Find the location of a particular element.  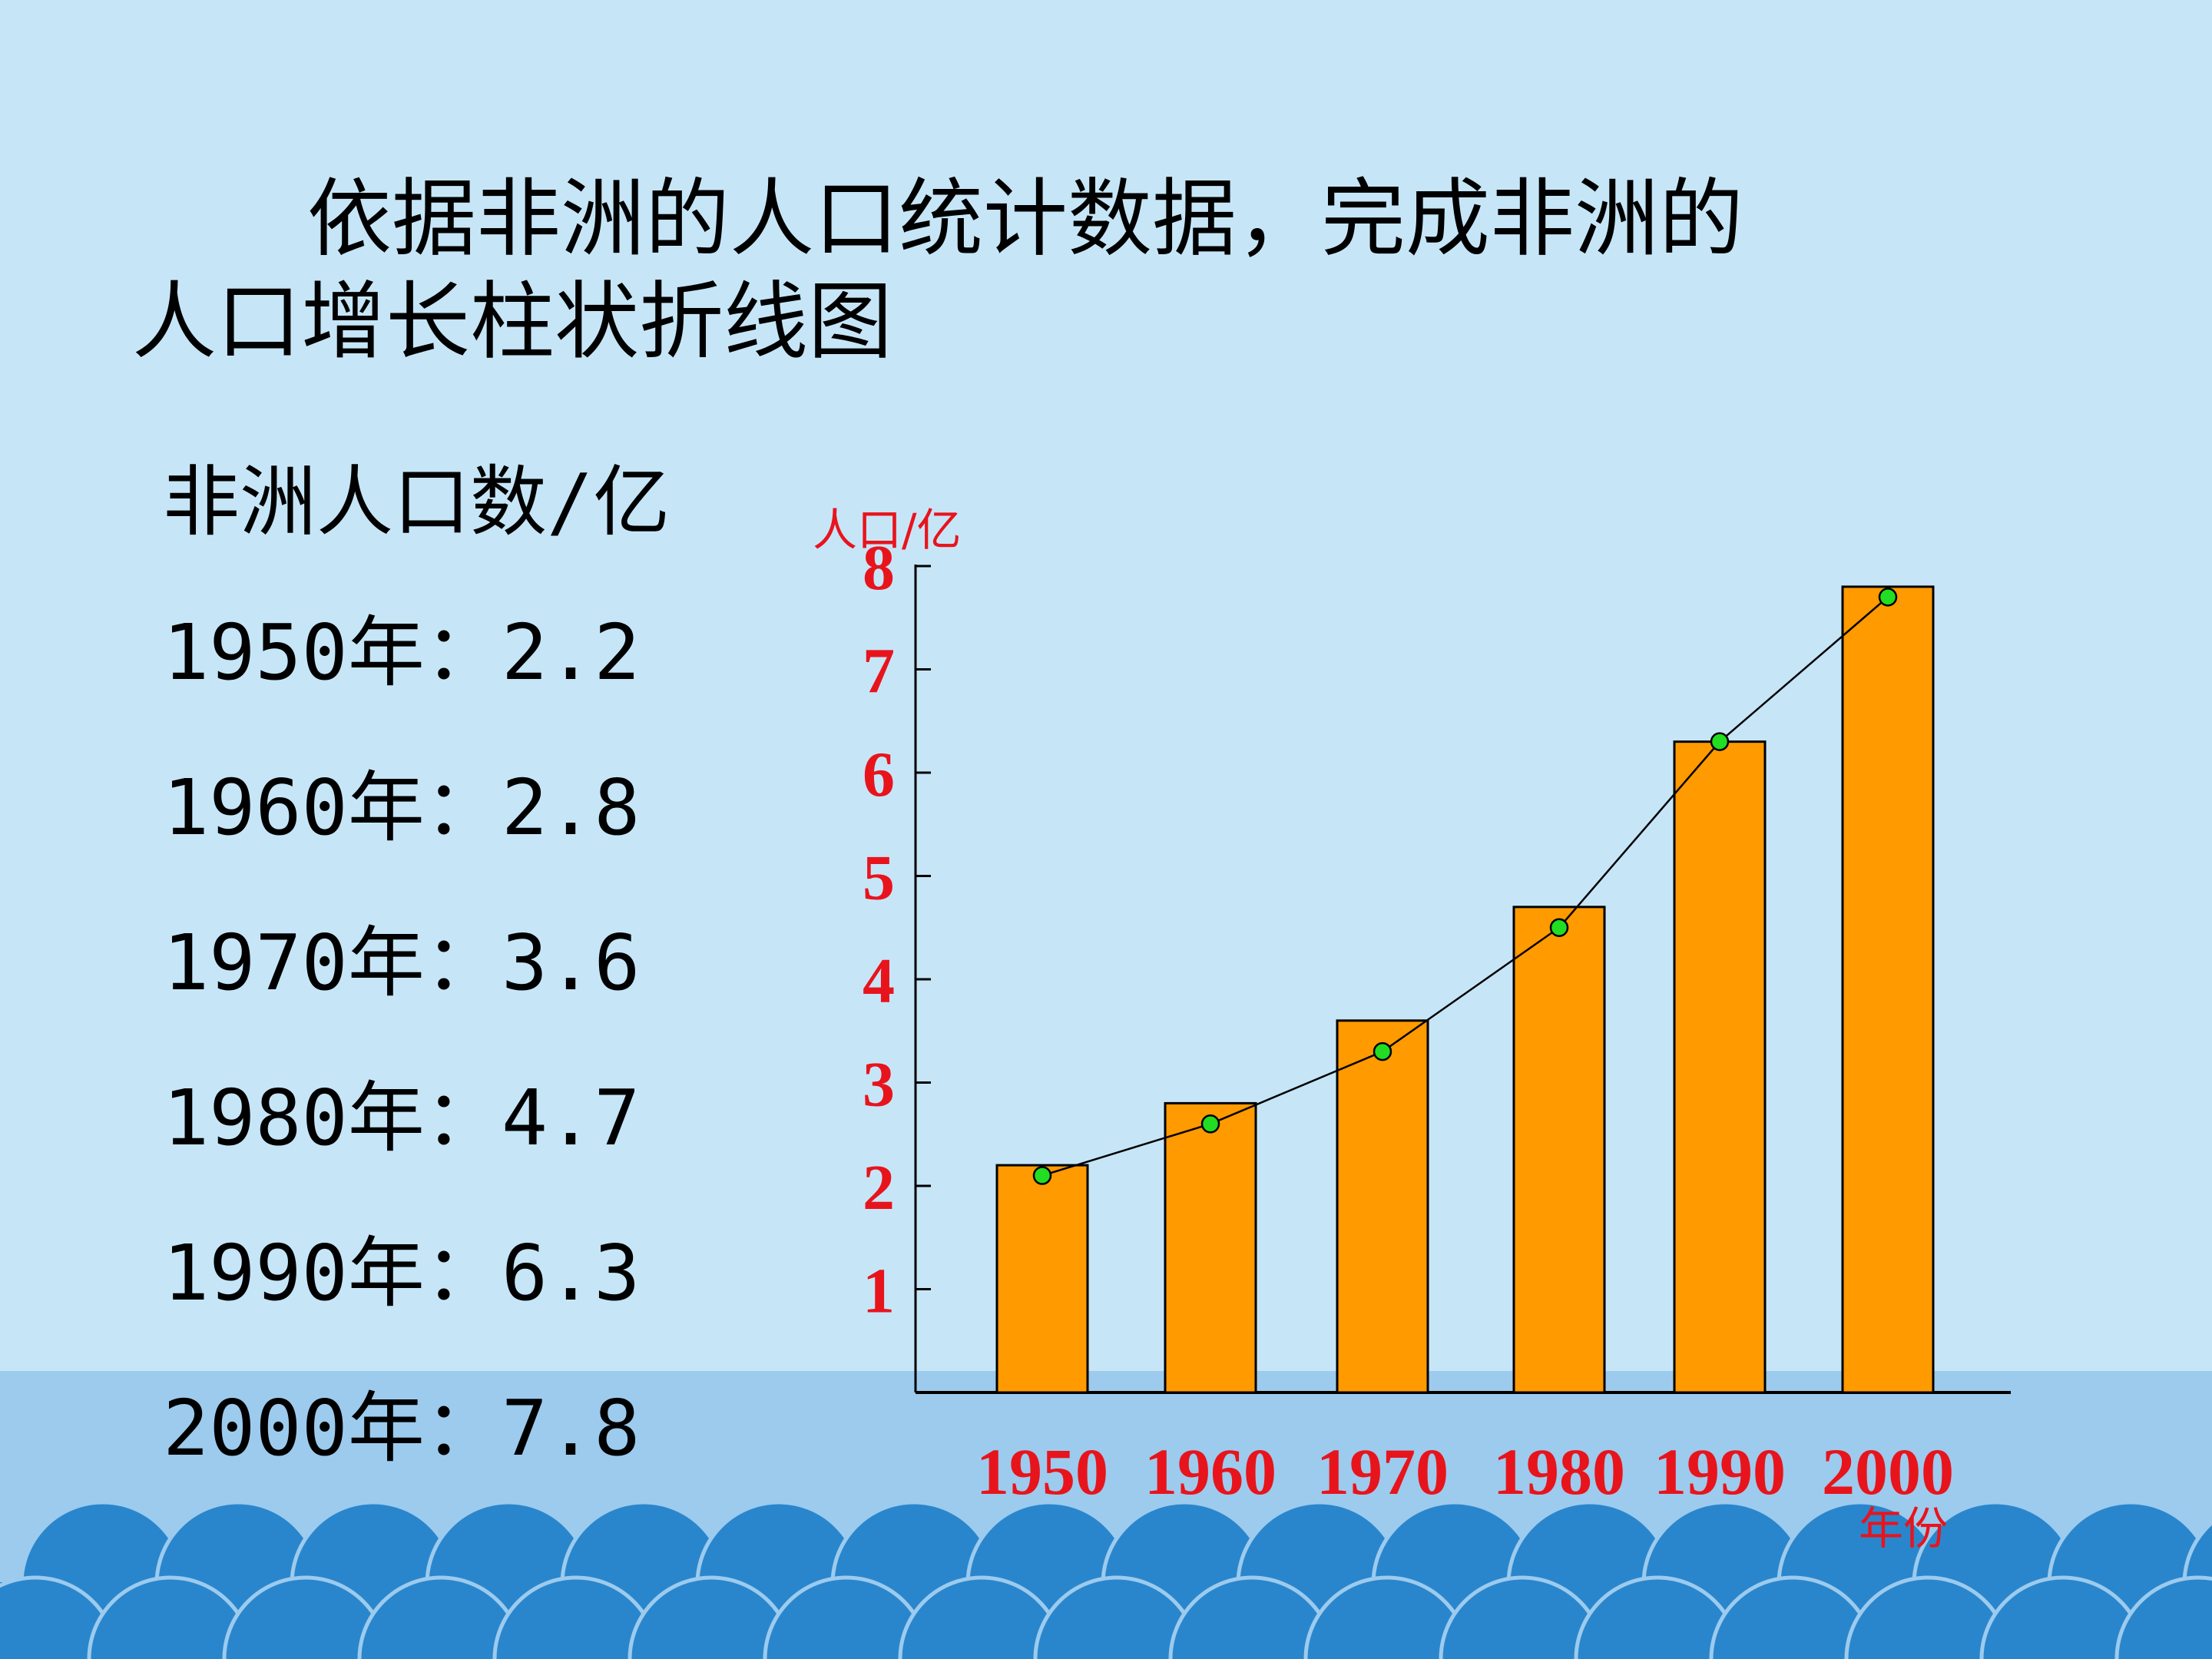

table-row-value: 6.3 is located at coordinates (571, 1273).